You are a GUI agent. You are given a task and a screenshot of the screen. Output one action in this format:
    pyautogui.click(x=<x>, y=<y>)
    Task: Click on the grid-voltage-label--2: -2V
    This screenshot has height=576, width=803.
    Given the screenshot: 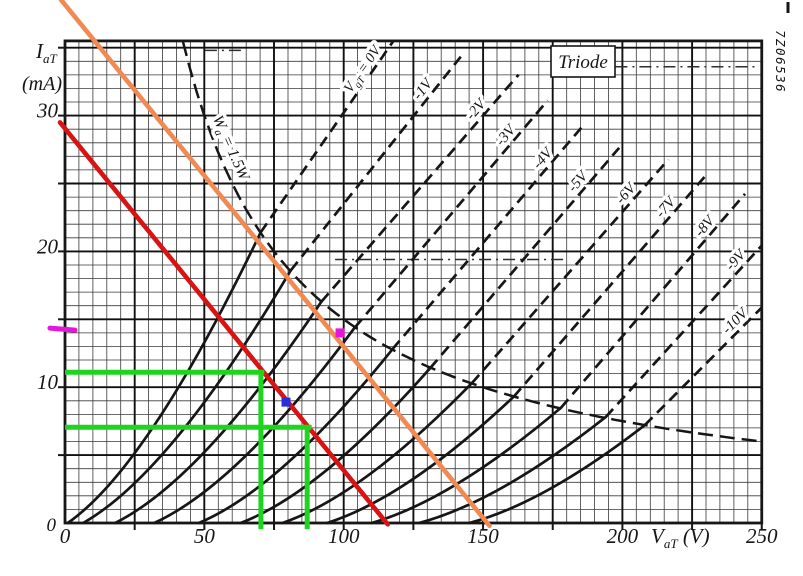 What is the action you would take?
    pyautogui.click(x=476, y=109)
    